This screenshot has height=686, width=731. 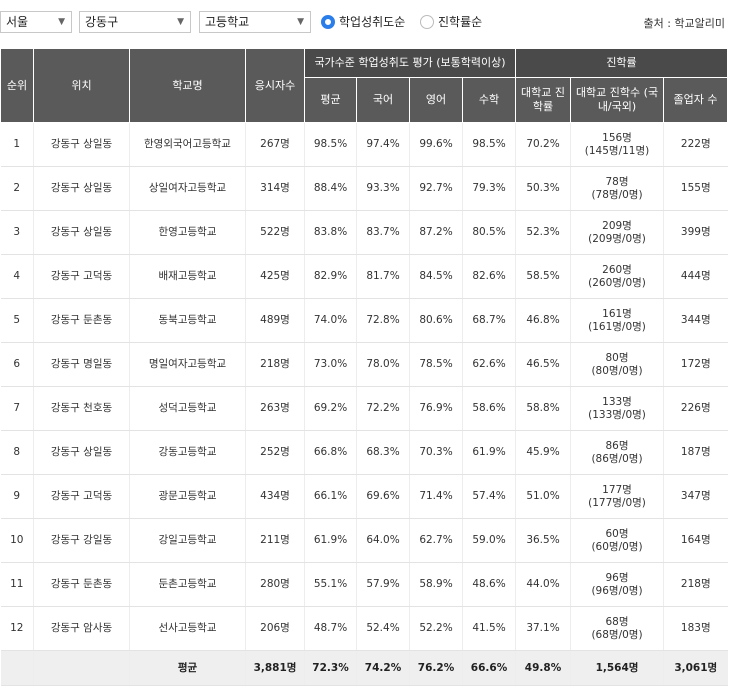 What do you see at coordinates (330, 276) in the screenshot?
I see `cell-avg: 82.9%` at bounding box center [330, 276].